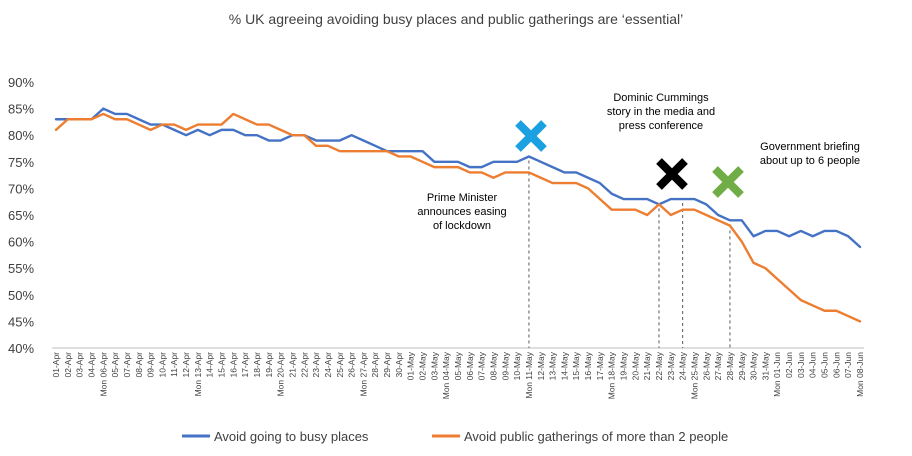 This screenshot has width=912, height=456. What do you see at coordinates (21, 162) in the screenshot?
I see `y-tick-label: 75%` at bounding box center [21, 162].